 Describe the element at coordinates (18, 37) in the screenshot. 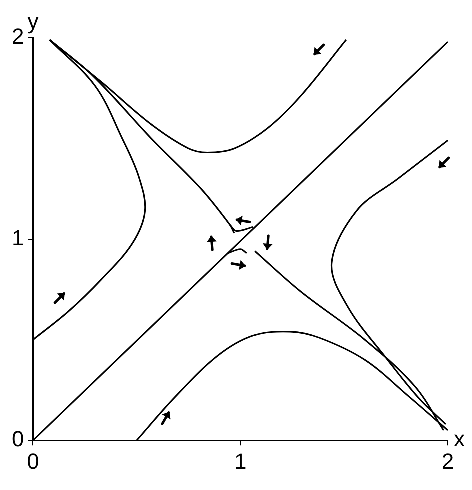

I see `y-tick-label: 2` at that location.